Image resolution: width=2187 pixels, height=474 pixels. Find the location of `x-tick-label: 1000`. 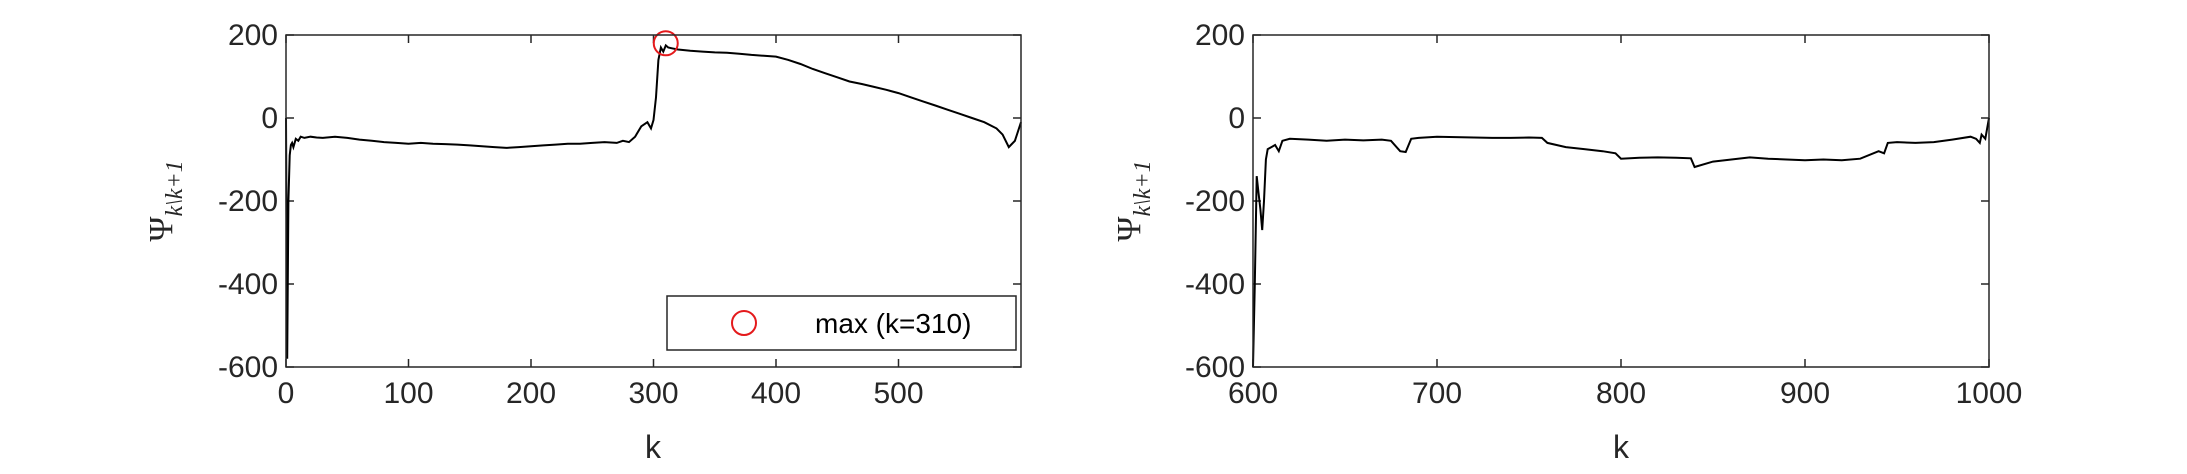

x-tick-label: 1000 is located at coordinates (1989, 393).